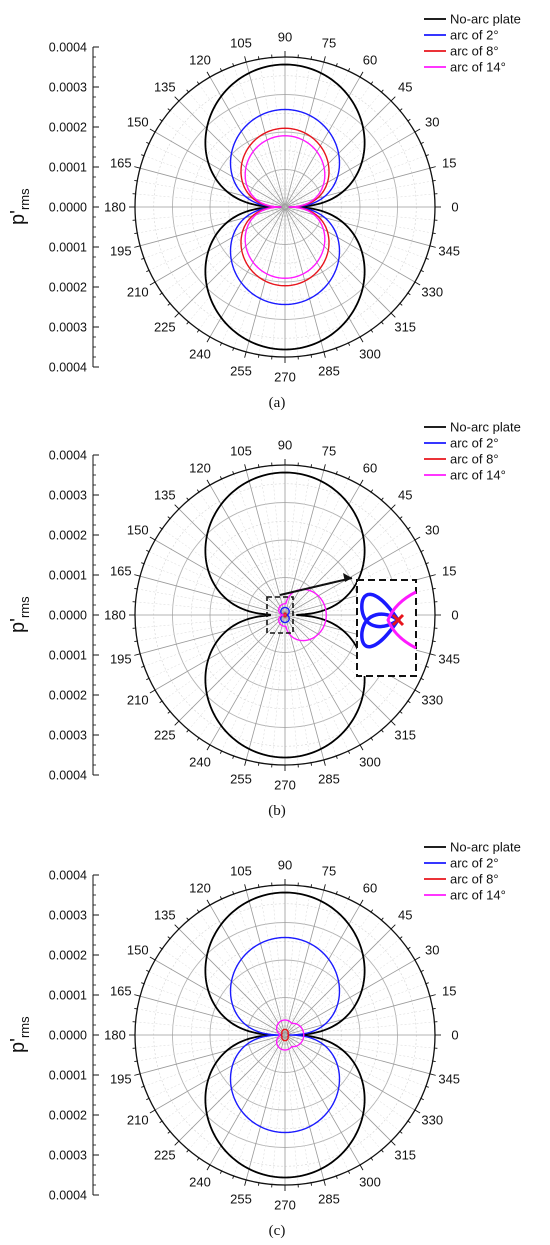  I want to click on radial-tick-label: 0.0002, so click(68, 696).